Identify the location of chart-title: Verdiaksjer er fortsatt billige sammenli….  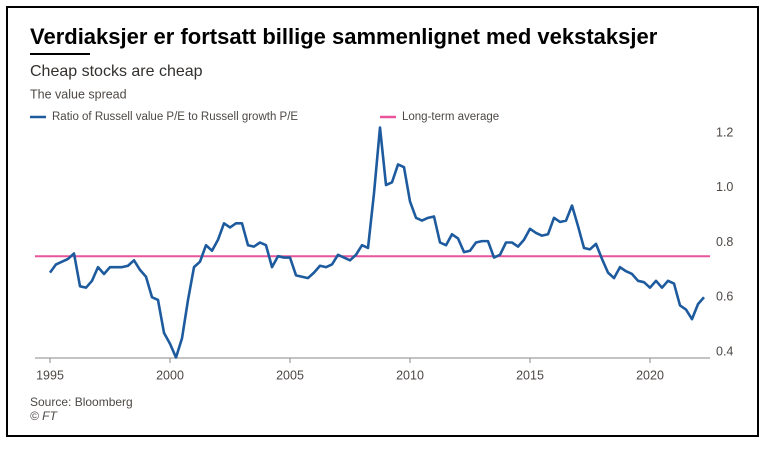
(344, 36).